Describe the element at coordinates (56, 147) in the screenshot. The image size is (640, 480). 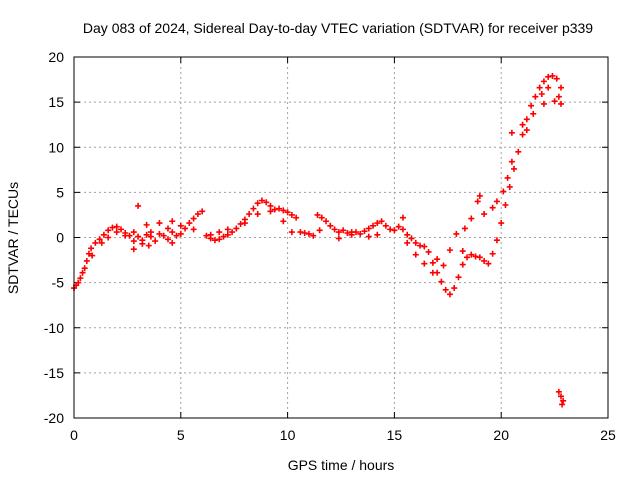
I see `y-tick-label: 10` at that location.